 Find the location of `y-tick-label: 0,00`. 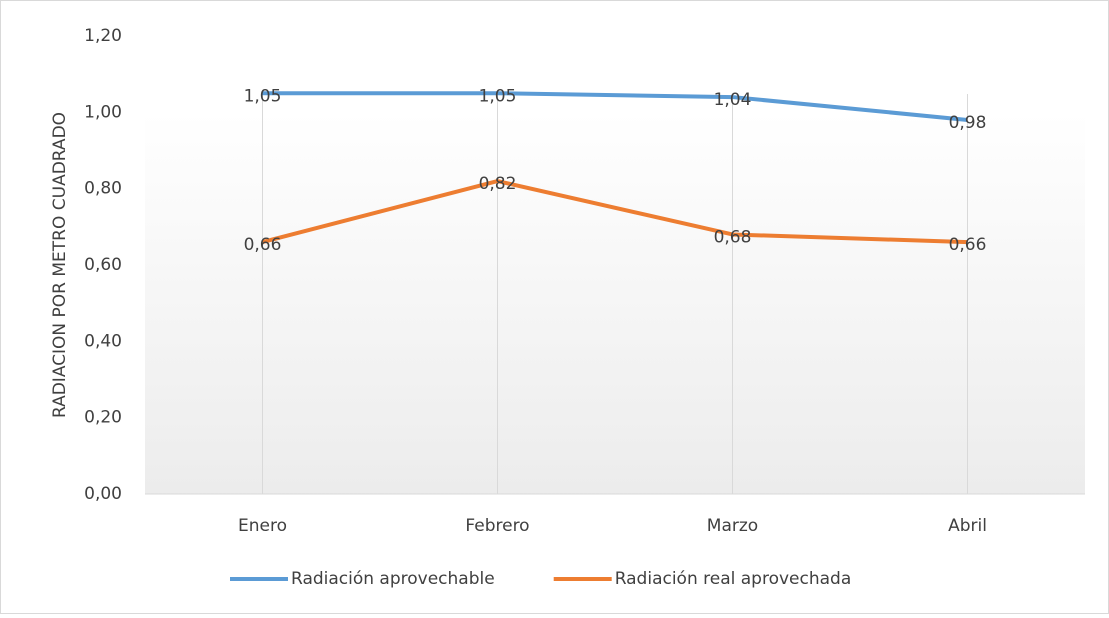

y-tick-label: 0,00 is located at coordinates (103, 494).